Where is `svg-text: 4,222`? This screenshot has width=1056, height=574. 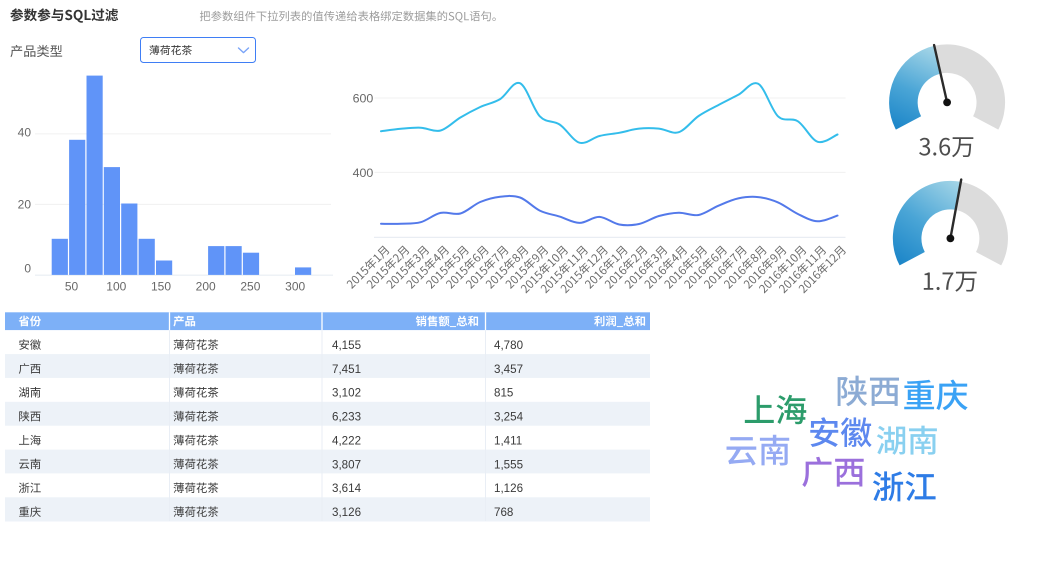 svg-text: 4,222 is located at coordinates (346, 440).